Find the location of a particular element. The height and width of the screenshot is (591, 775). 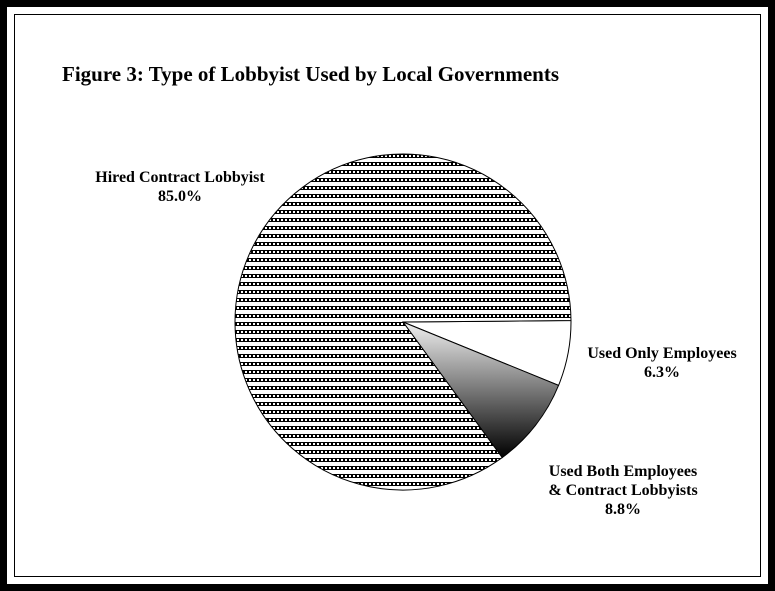

slice-label-hired-value: 85.0% is located at coordinates (180, 196).